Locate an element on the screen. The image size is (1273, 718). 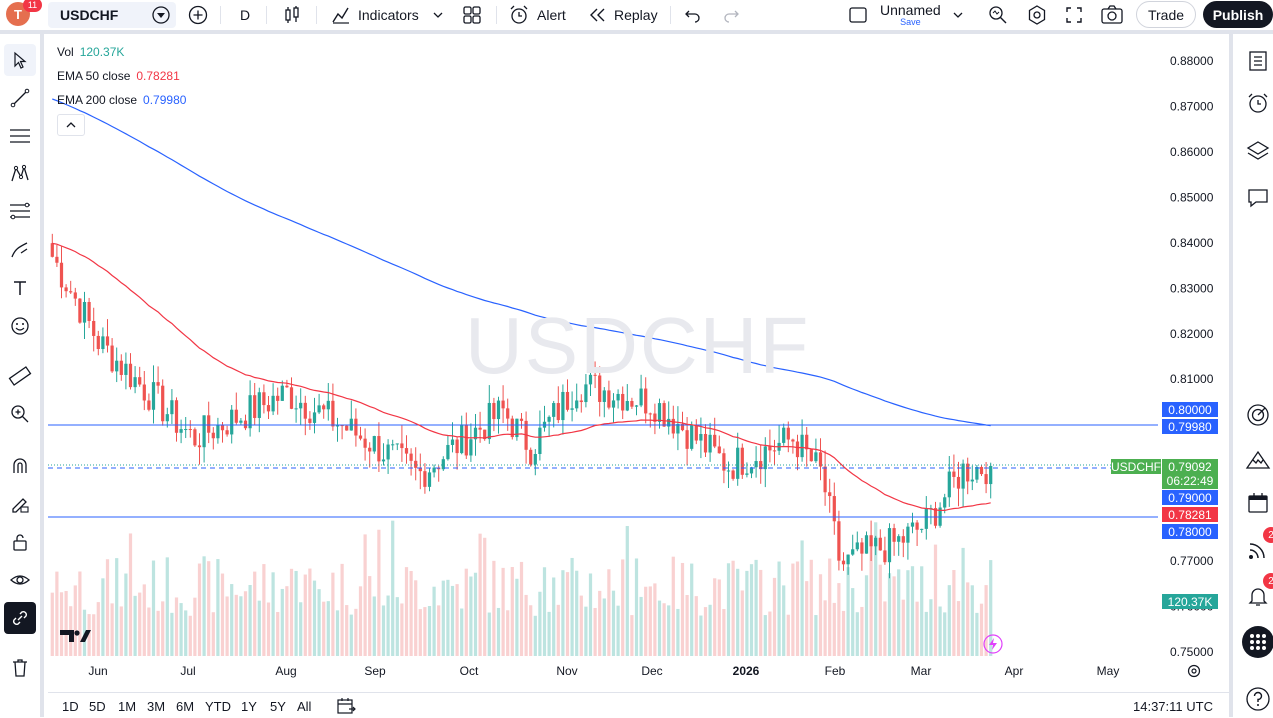
pattern-tool-icon is located at coordinates (20, 174).